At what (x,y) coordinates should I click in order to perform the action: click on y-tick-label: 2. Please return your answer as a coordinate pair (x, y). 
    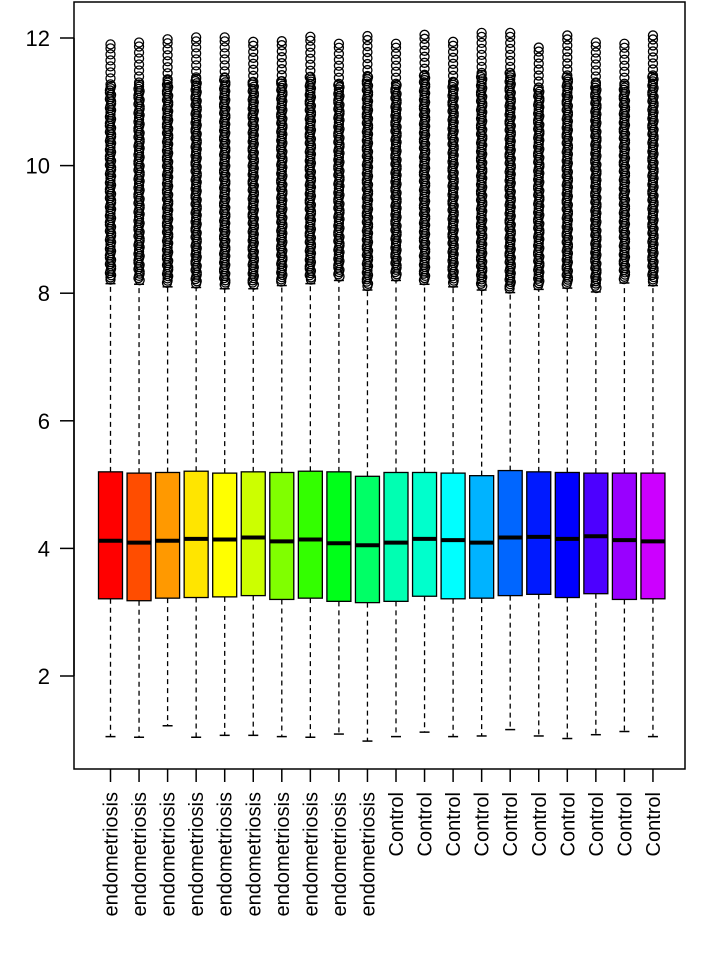
    Looking at the image, I should click on (44, 676).